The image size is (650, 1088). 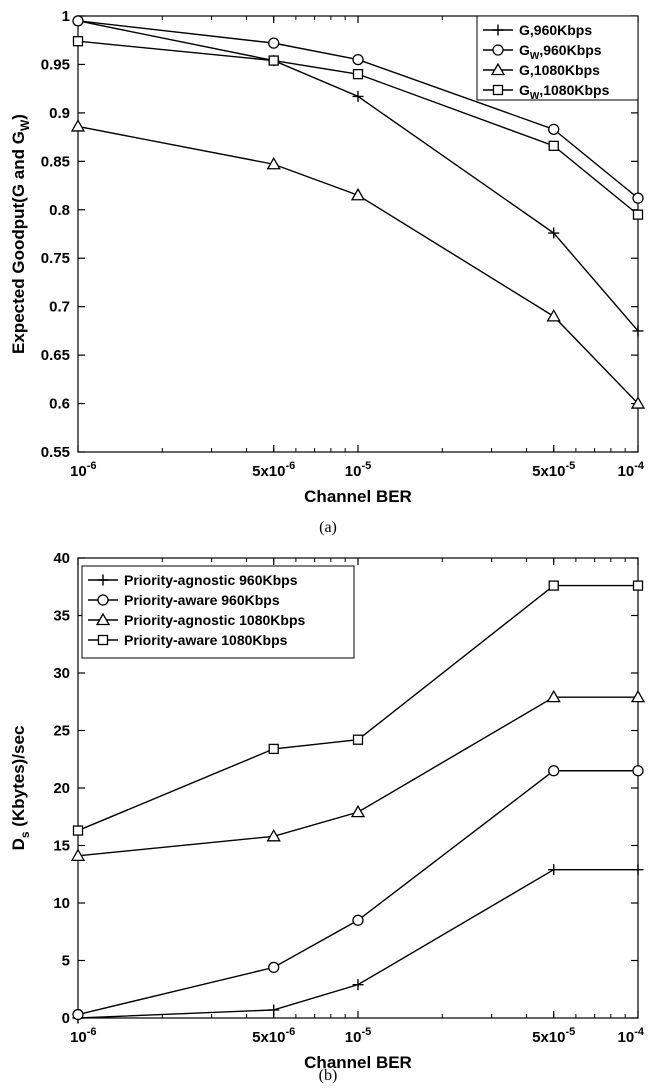 What do you see at coordinates (55, 355) in the screenshot?
I see `y-tick-label: 0.65` at bounding box center [55, 355].